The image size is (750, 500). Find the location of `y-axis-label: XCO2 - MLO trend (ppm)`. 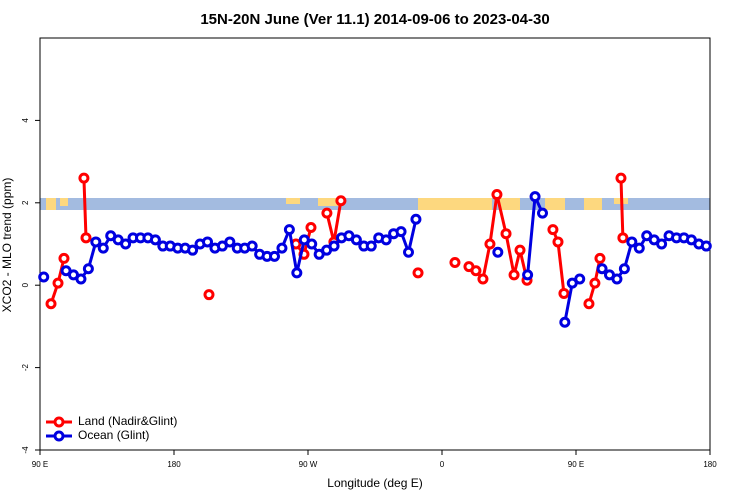

y-axis-label: XCO2 - MLO trend (ppm) is located at coordinates (7, 245).